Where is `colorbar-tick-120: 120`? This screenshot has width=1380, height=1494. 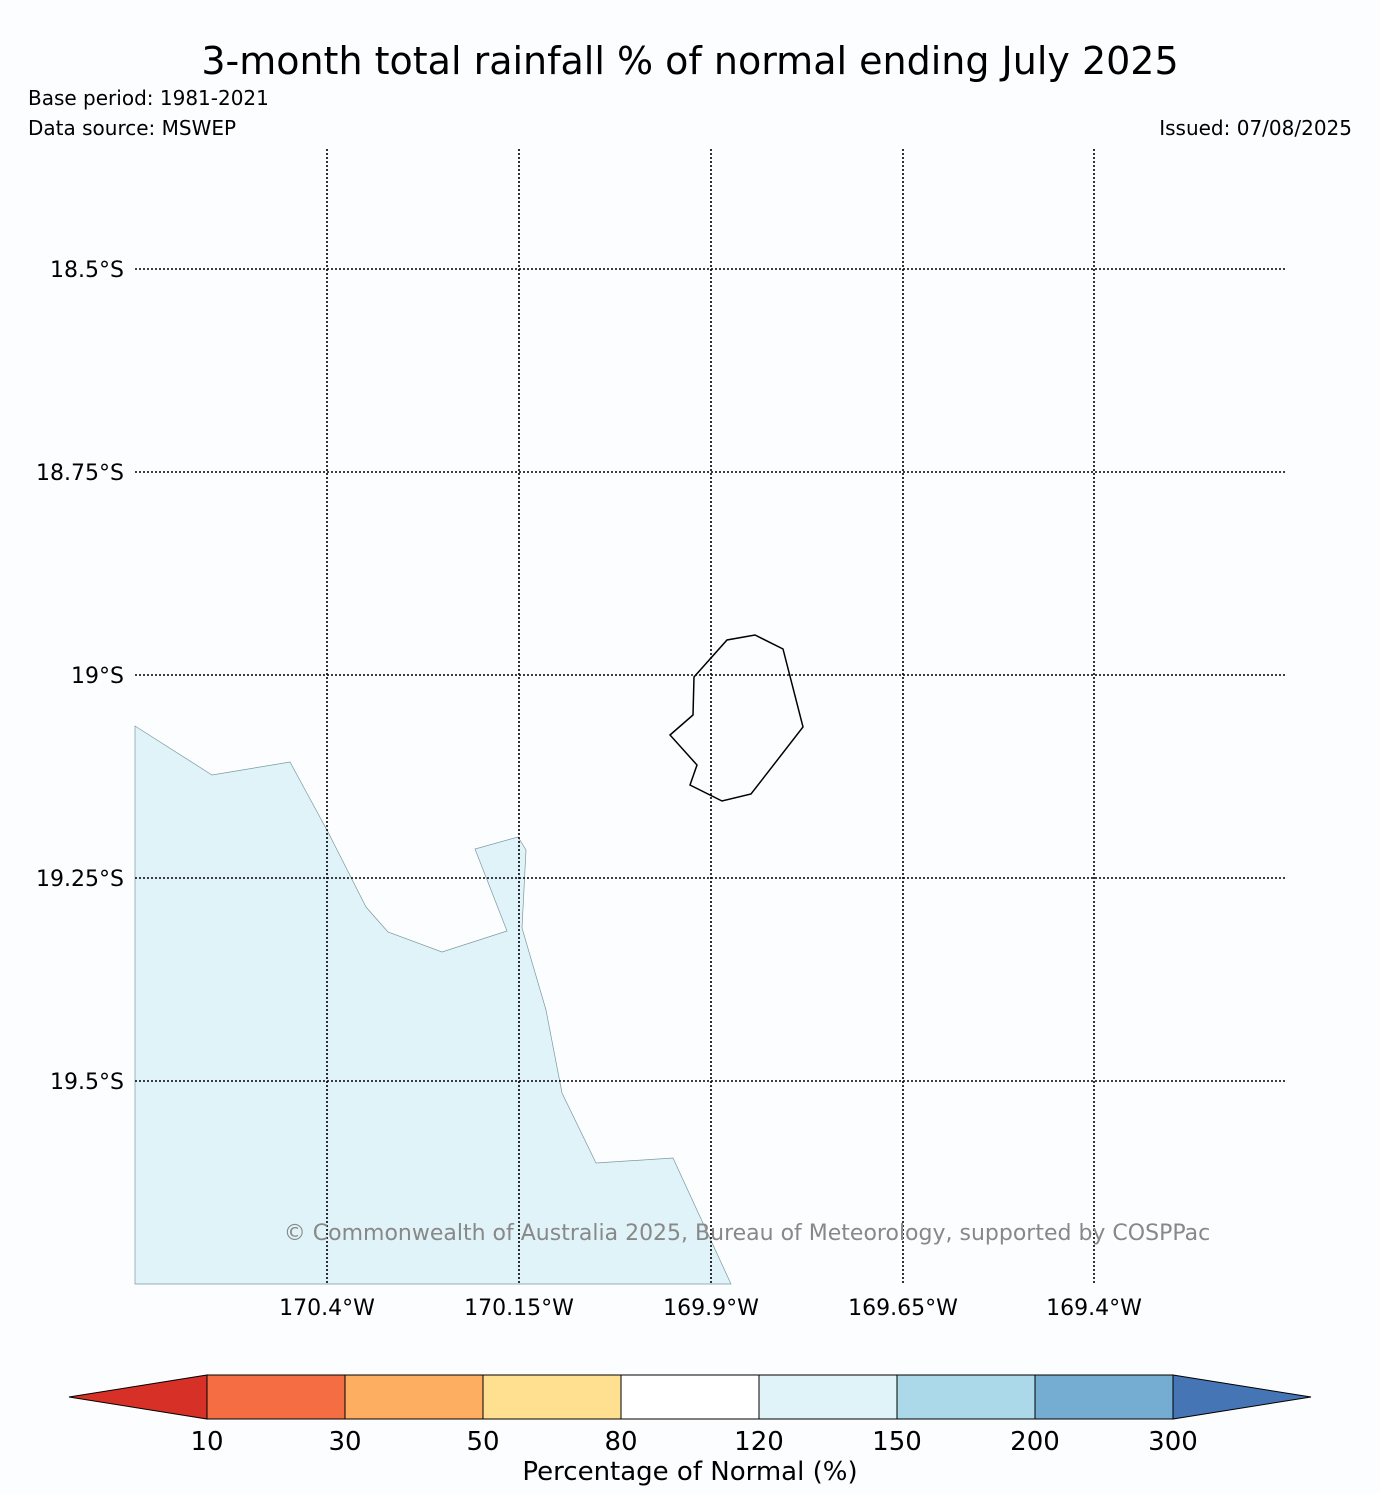 colorbar-tick-120: 120 is located at coordinates (759, 1442).